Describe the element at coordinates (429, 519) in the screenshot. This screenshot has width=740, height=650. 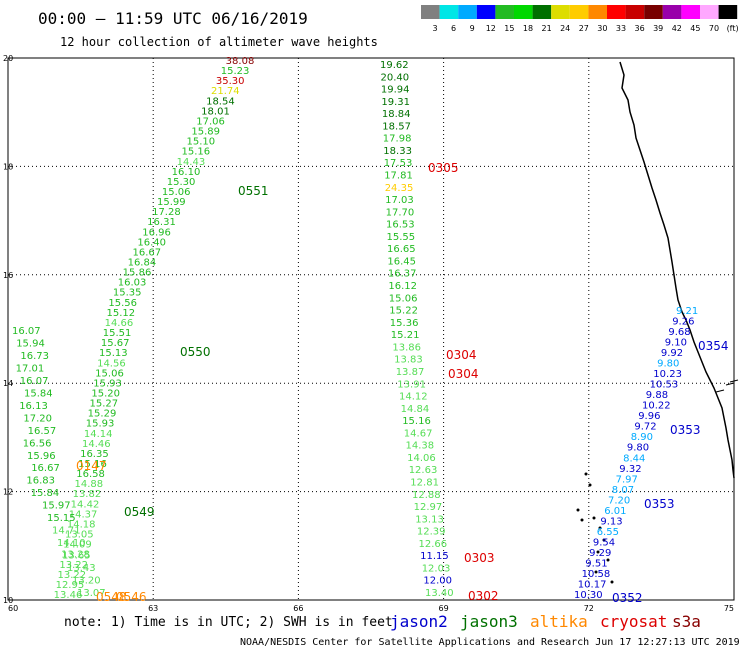
I see `wave-height-value: 13.13` at that location.